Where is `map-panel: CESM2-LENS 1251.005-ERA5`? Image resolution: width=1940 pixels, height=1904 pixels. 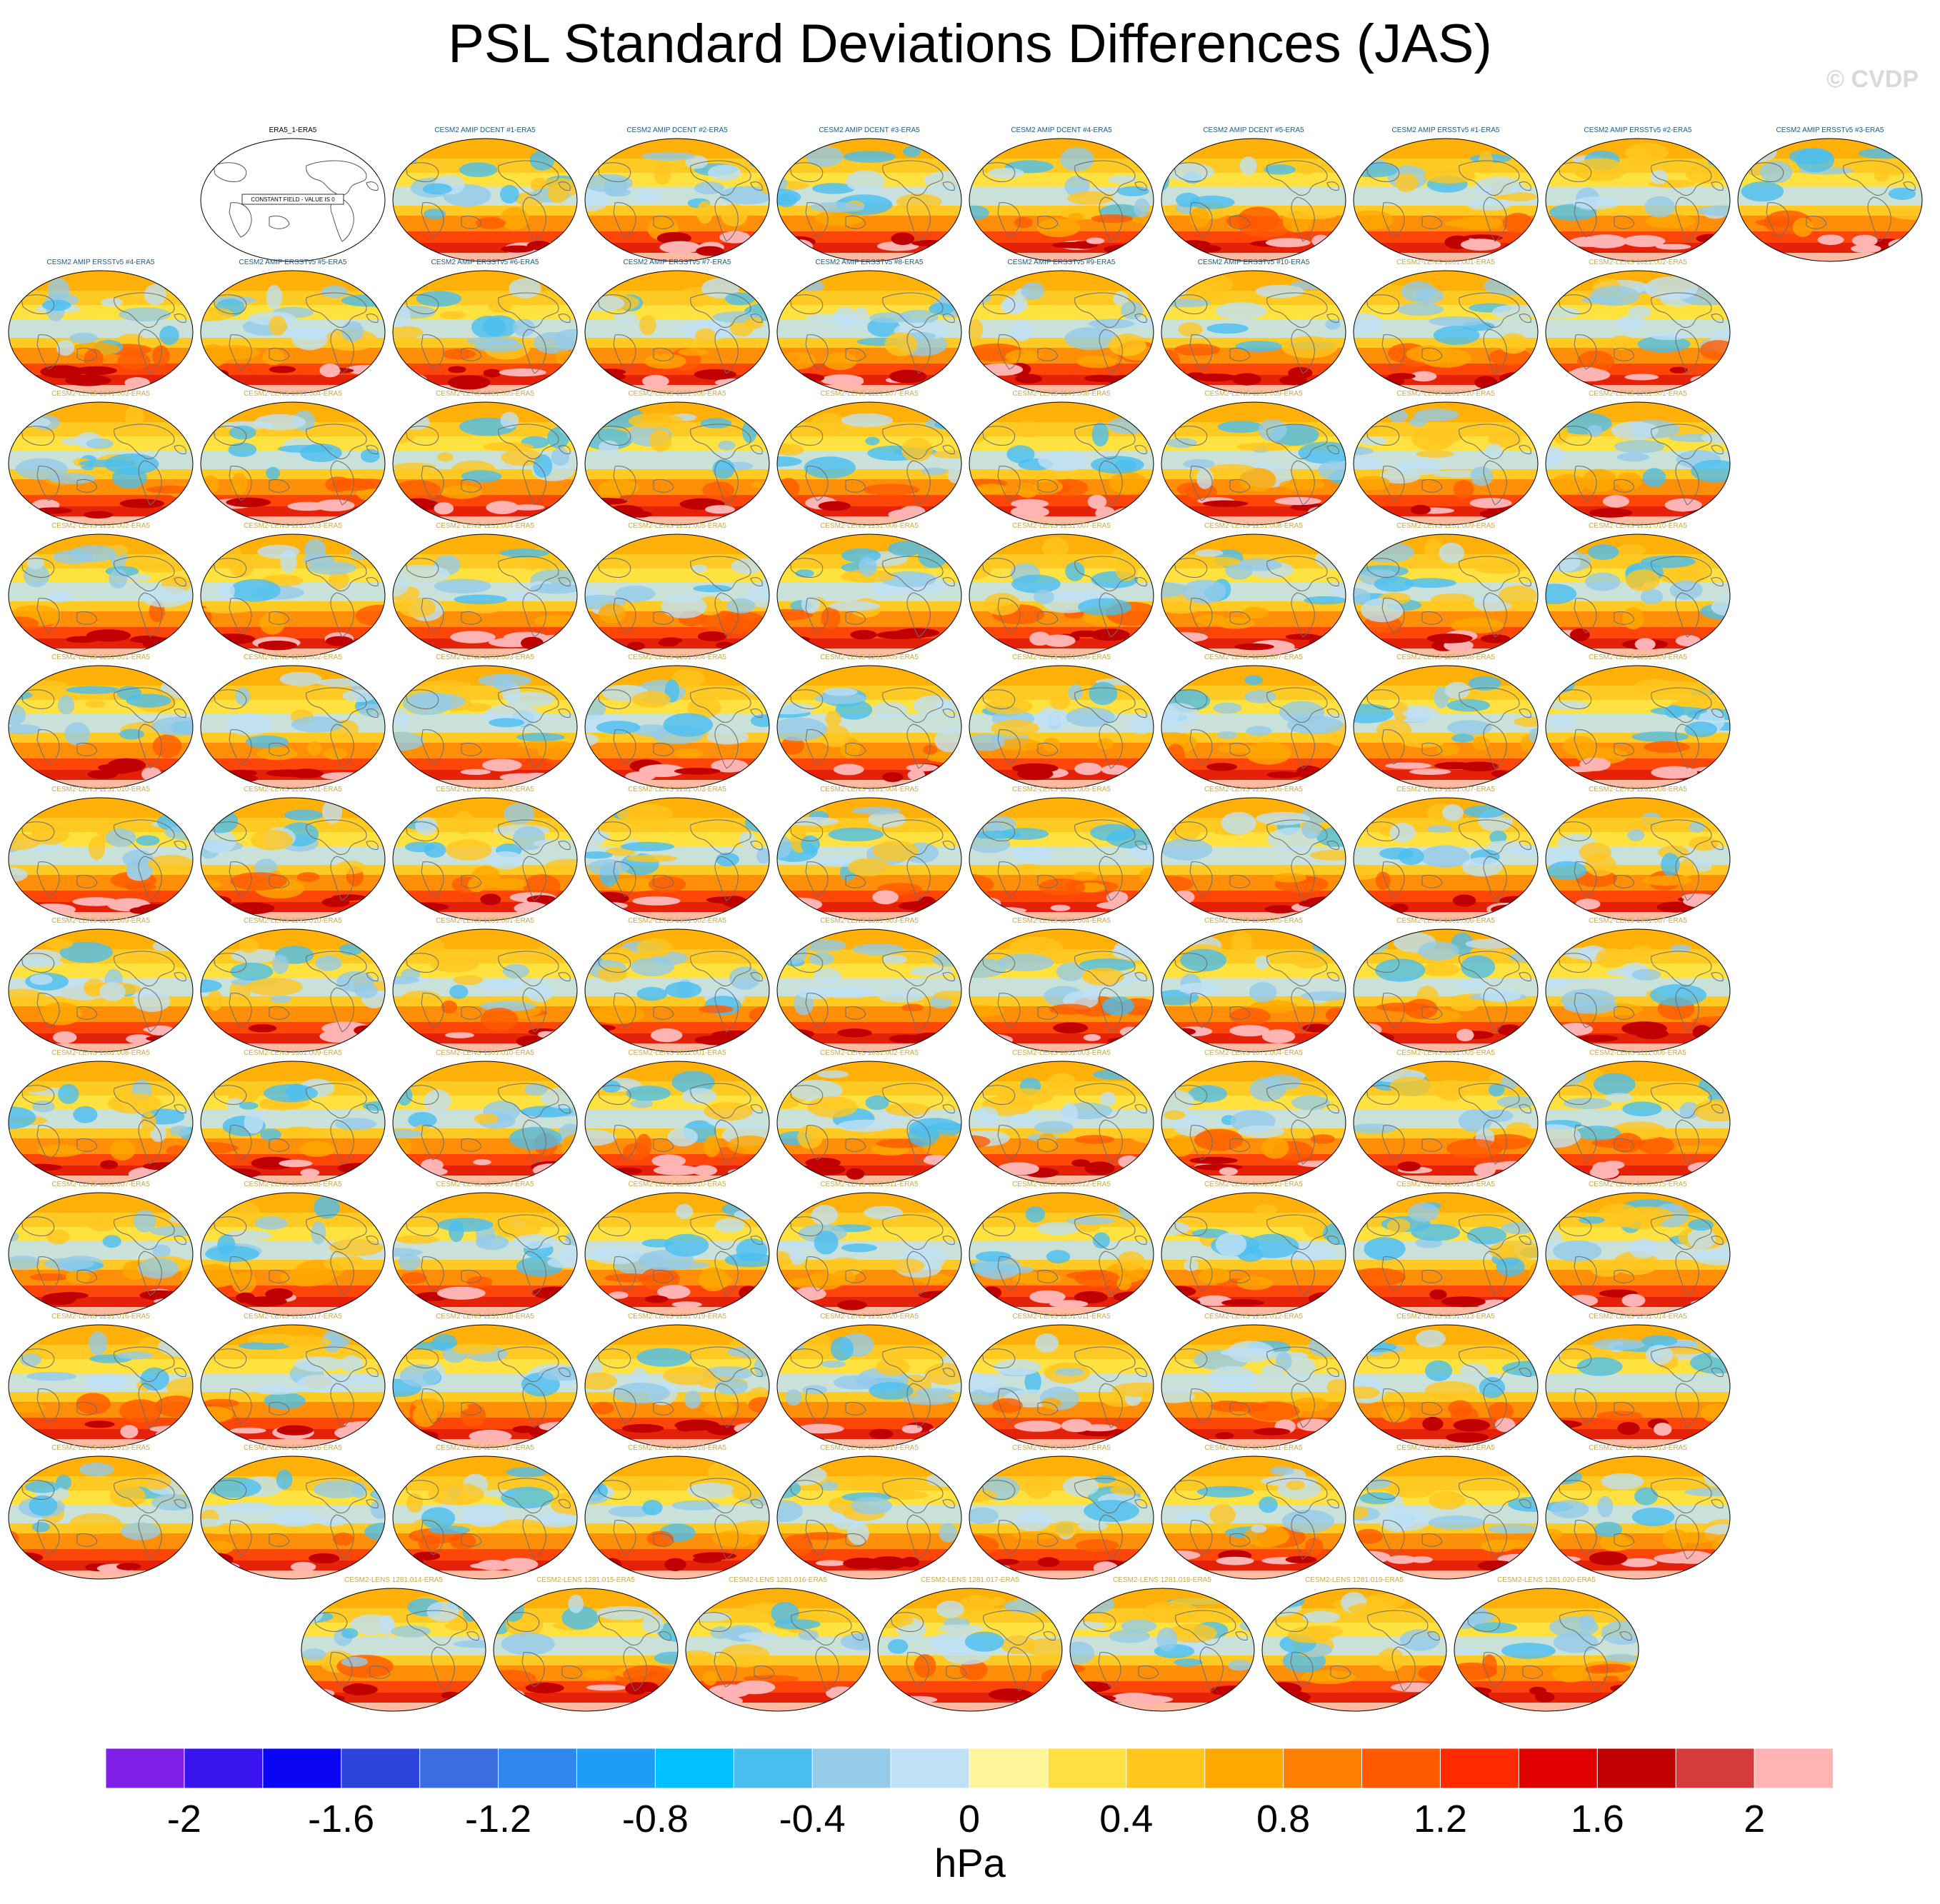
map-panel: CESM2-LENS 1251.005-ERA5 is located at coordinates (869, 722).